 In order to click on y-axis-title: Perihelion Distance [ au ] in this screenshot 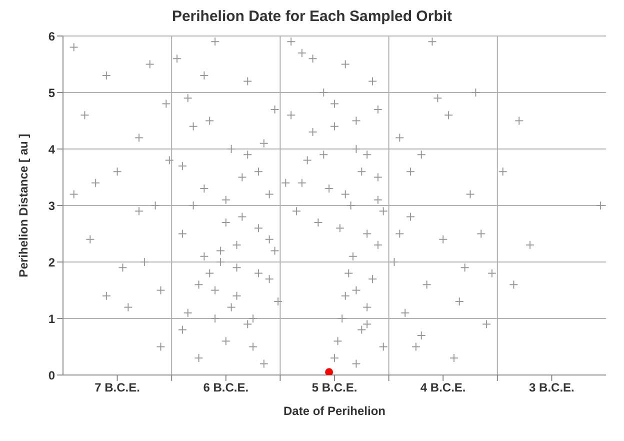, I will do `click(23, 206)`.